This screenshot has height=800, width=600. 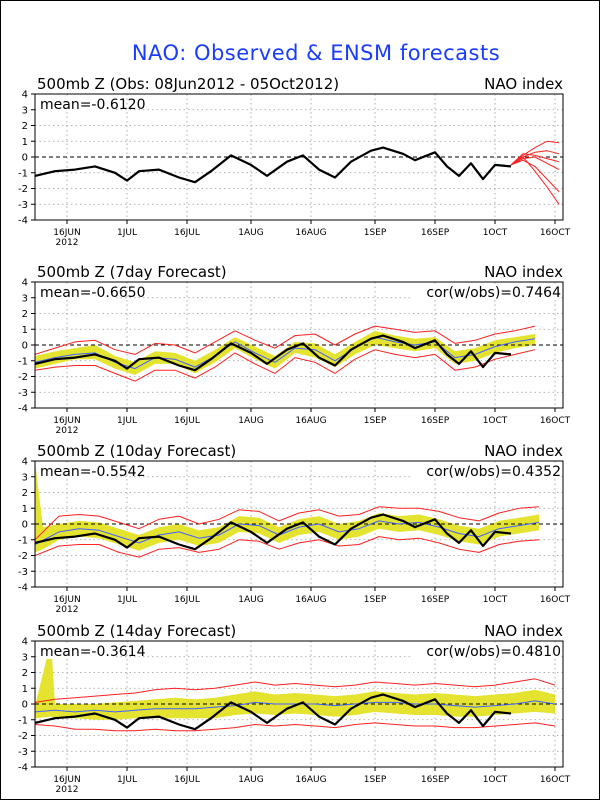 I want to click on mean-label: mean=-0.3614, so click(x=93, y=652).